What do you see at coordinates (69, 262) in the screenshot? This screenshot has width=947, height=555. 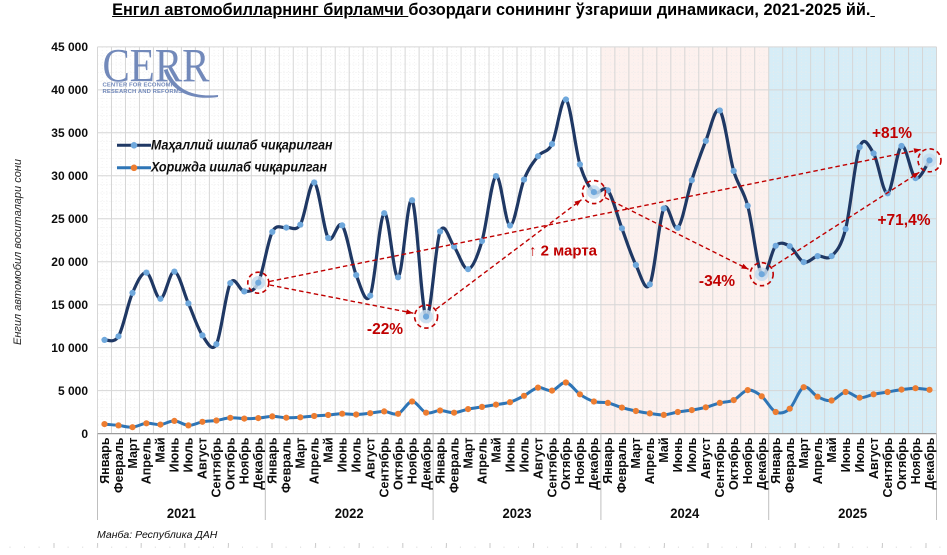 I see `svg-text: 20 000` at bounding box center [69, 262].